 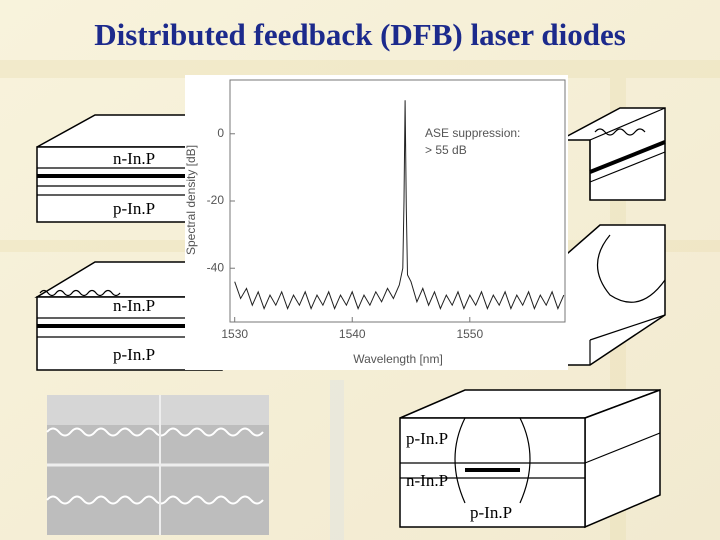 What do you see at coordinates (352, 334) in the screenshot?
I see `x-tick-label: 1540` at bounding box center [352, 334].